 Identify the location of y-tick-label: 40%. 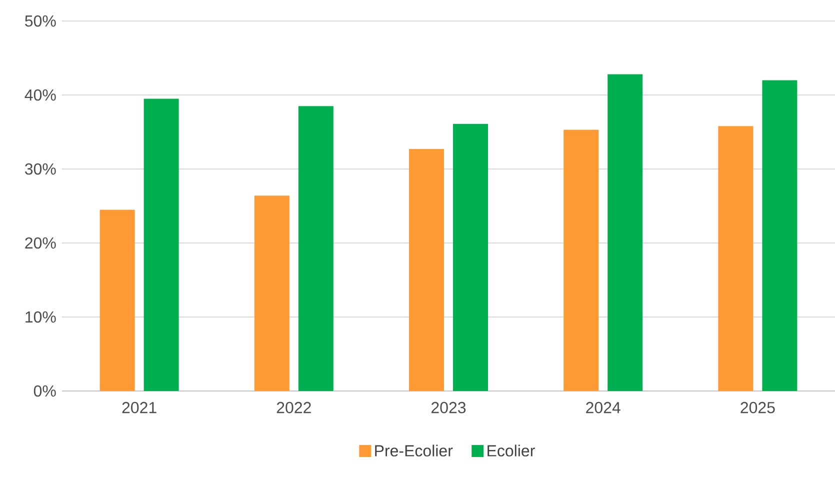
(40, 95).